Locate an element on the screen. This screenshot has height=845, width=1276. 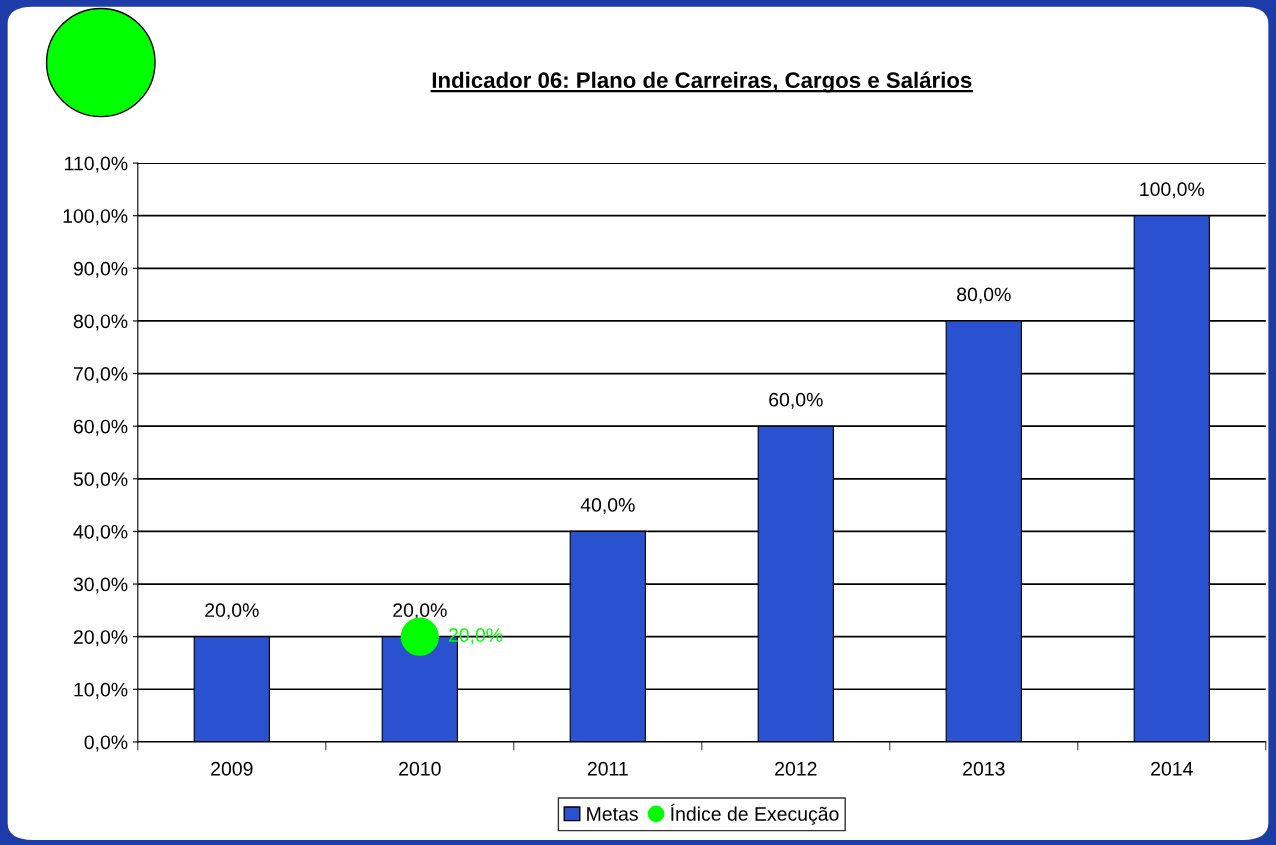
y-tick-label: 60,0% is located at coordinates (100, 427).